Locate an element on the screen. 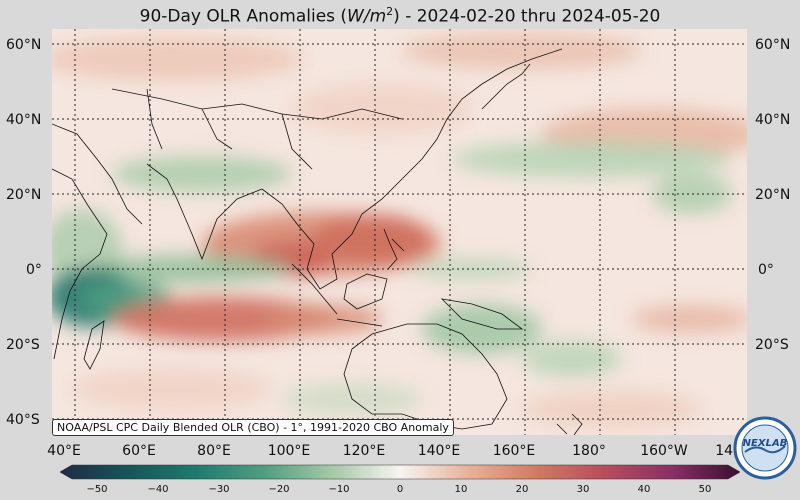 Image resolution: width=800 pixels, height=500 pixels. colorbar-tick-30: 30 is located at coordinates (583, 489).